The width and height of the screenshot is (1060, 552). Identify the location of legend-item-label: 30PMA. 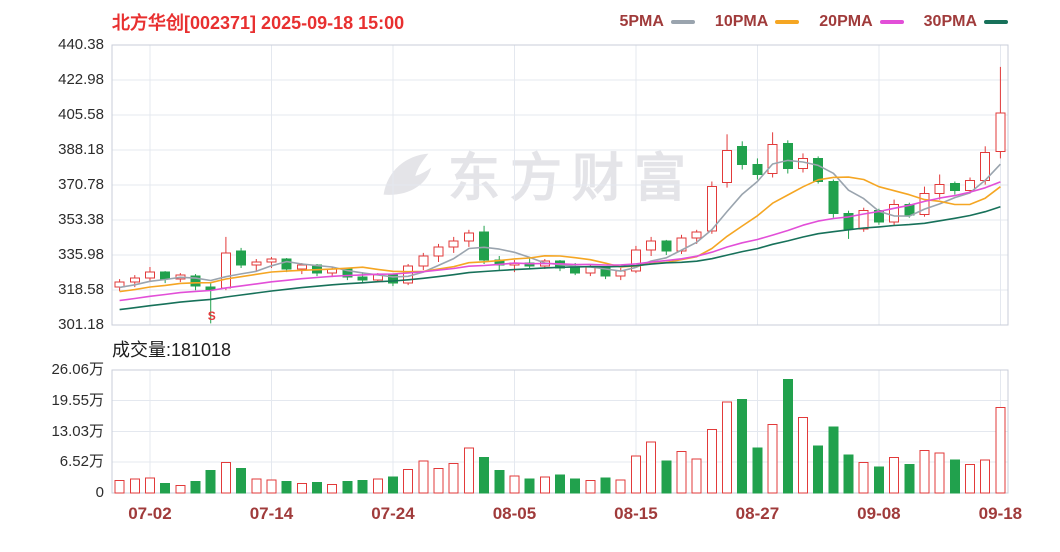
(950, 21).